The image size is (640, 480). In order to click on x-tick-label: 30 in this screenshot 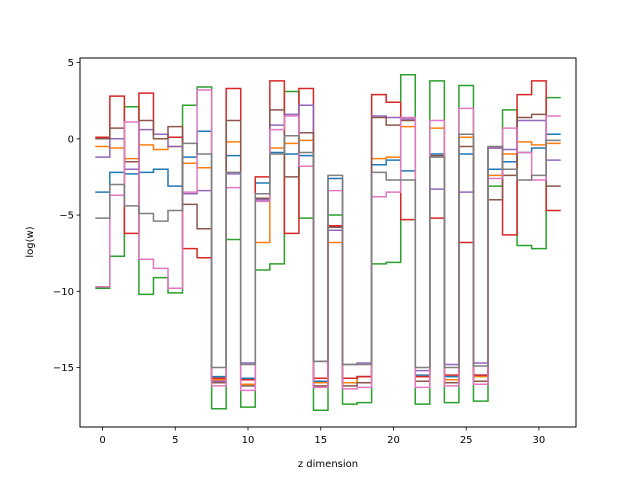, I will do `click(539, 440)`.